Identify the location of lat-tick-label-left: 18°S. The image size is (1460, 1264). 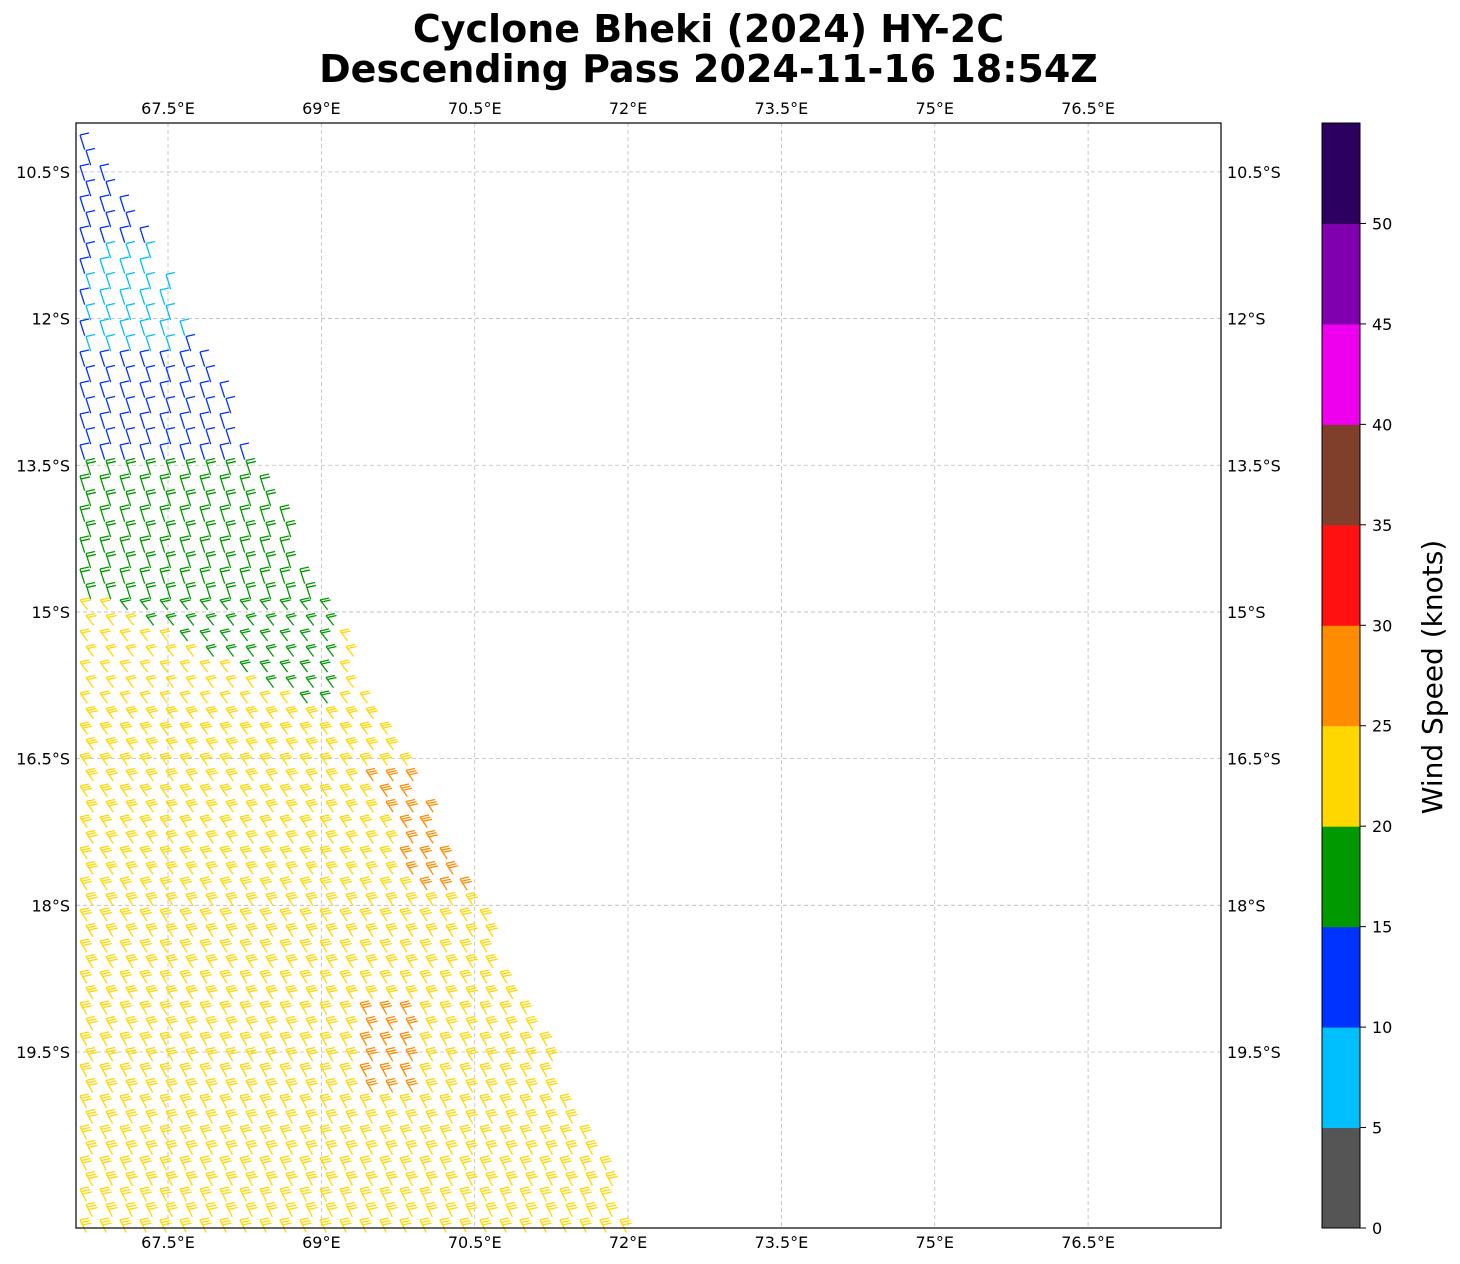
(50, 905).